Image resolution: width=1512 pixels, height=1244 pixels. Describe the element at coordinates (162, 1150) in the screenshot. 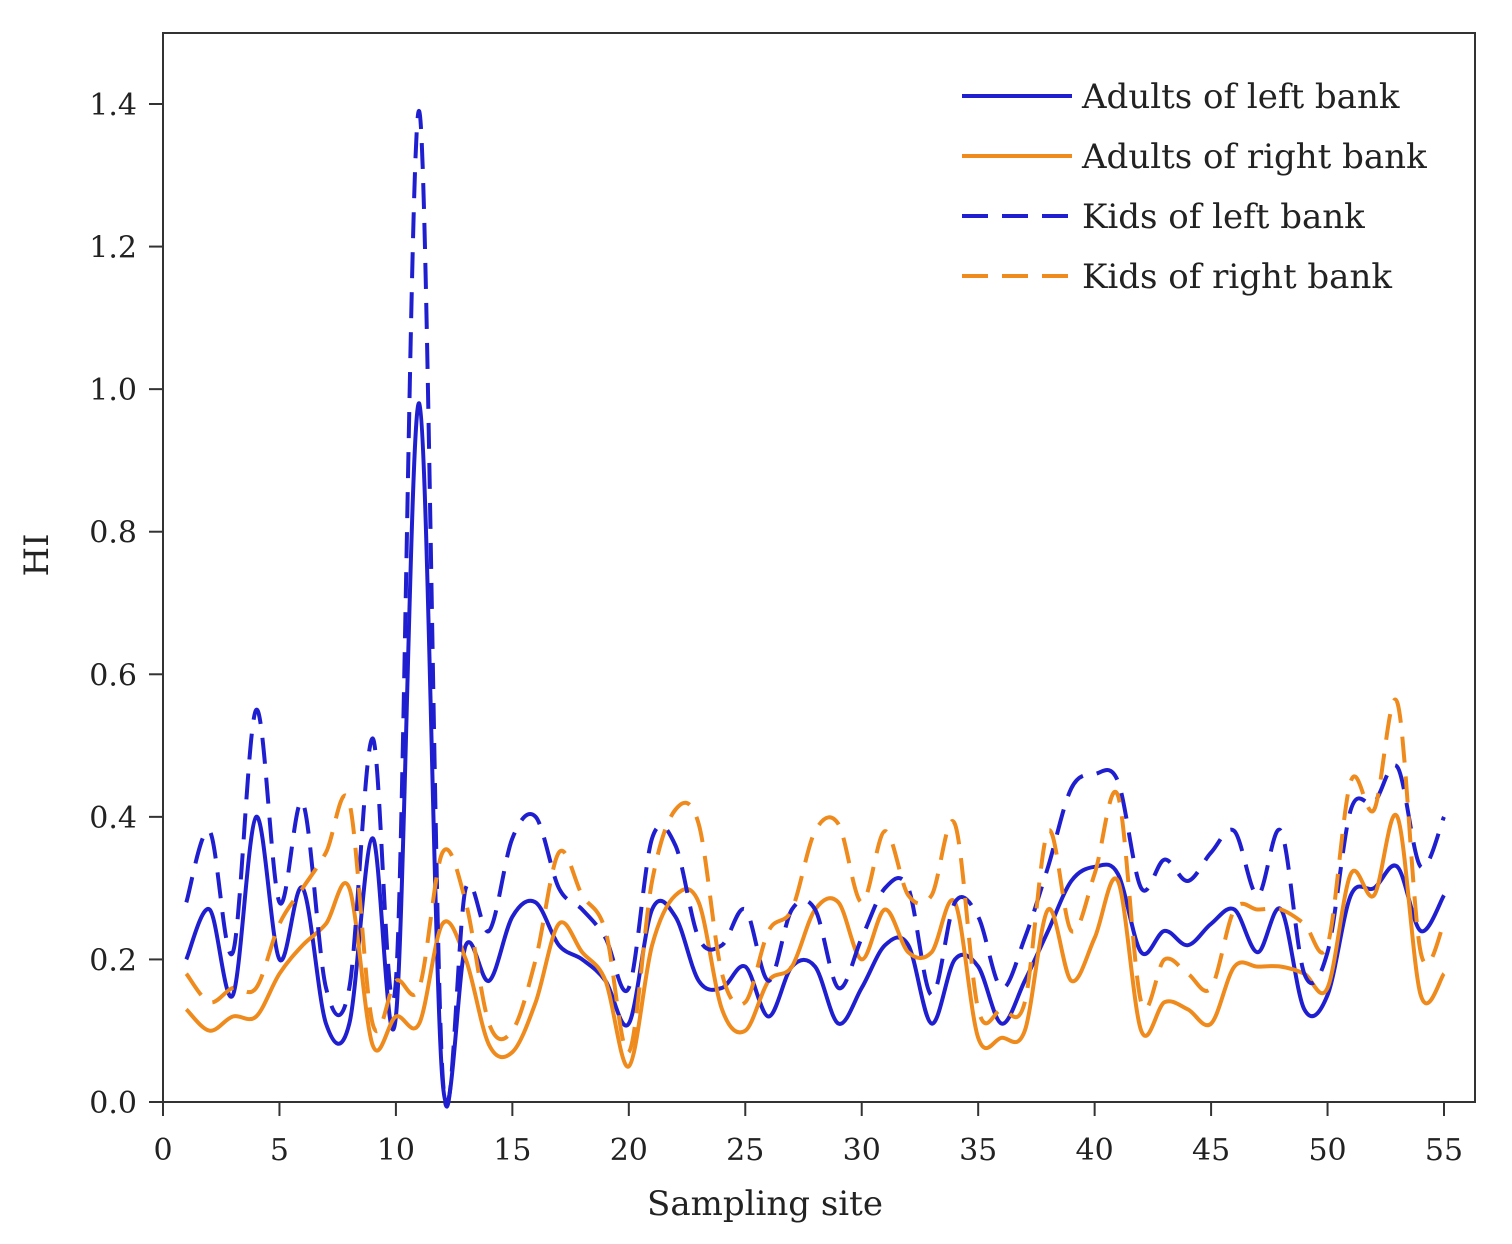

I see `x-tick-label: 0` at that location.